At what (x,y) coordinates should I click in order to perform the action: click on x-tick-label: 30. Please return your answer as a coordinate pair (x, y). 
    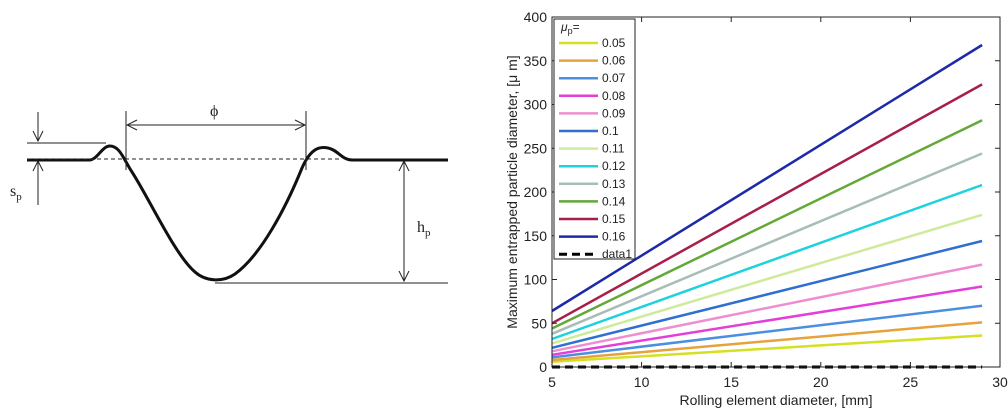
    Looking at the image, I should click on (1000, 382).